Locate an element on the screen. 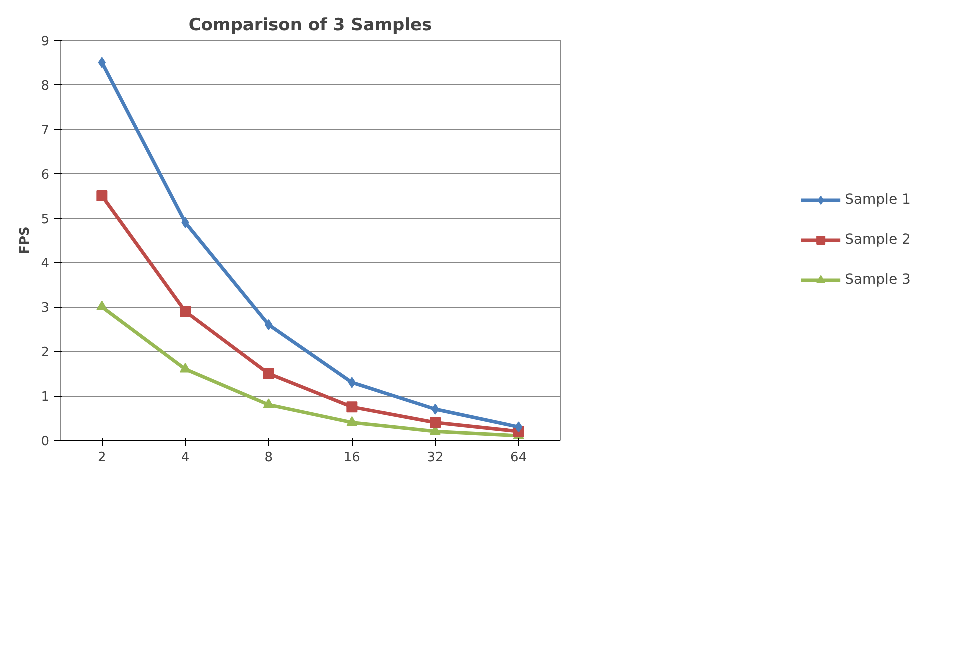 The height and width of the screenshot is (647, 978). x-tick-label: 8 is located at coordinates (268, 458).